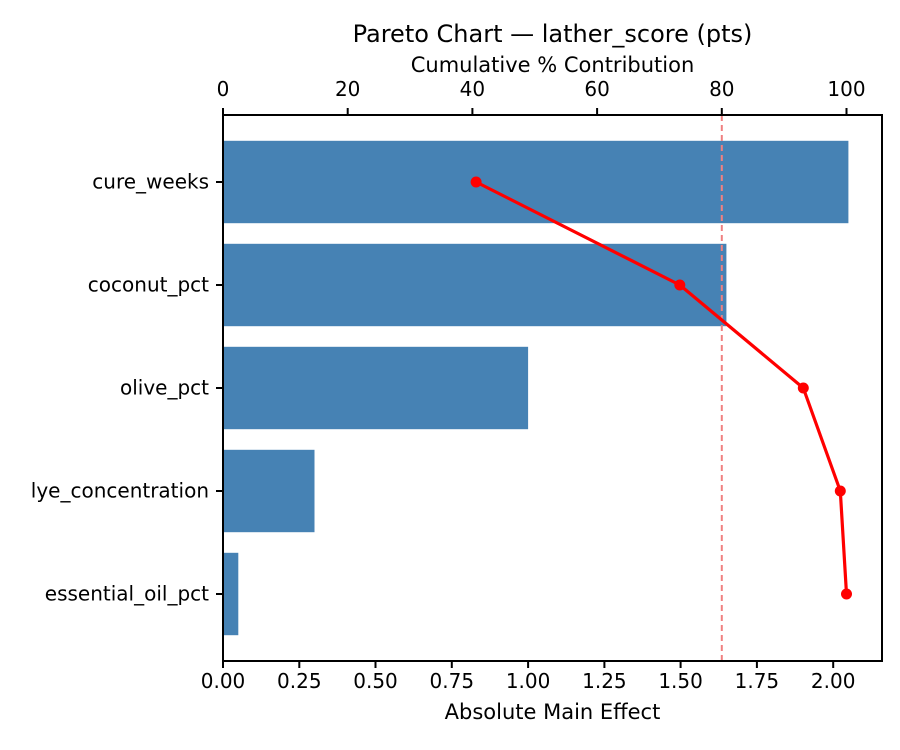  Describe the element at coordinates (269, 491) in the screenshot. I see `bar-lye_concentration` at that location.